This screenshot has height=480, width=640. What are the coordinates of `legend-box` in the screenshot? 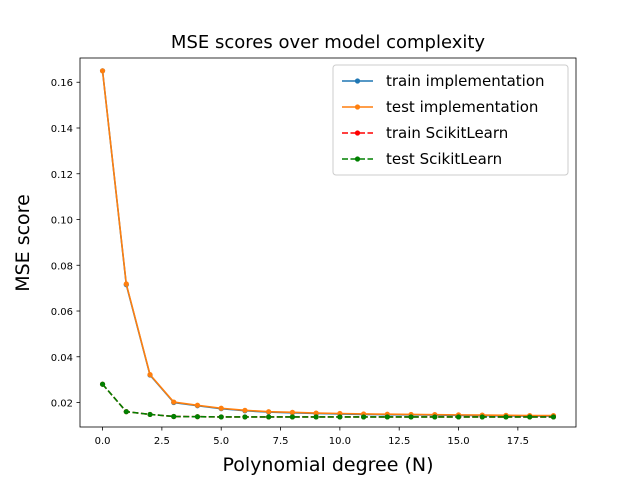 It's located at (450, 120).